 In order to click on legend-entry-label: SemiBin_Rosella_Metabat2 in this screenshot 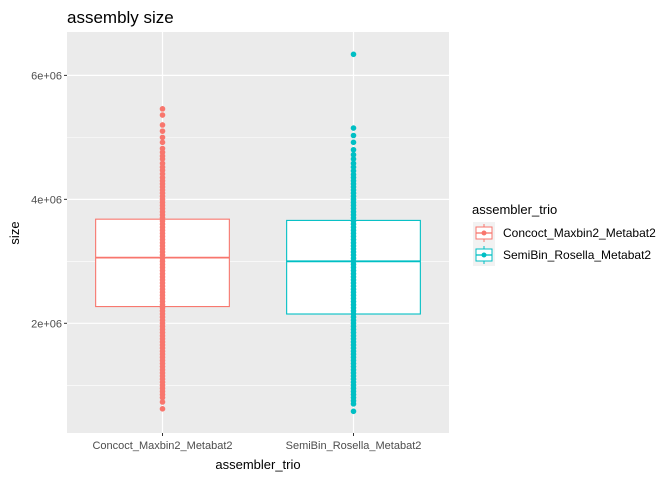, I will do `click(577, 255)`.